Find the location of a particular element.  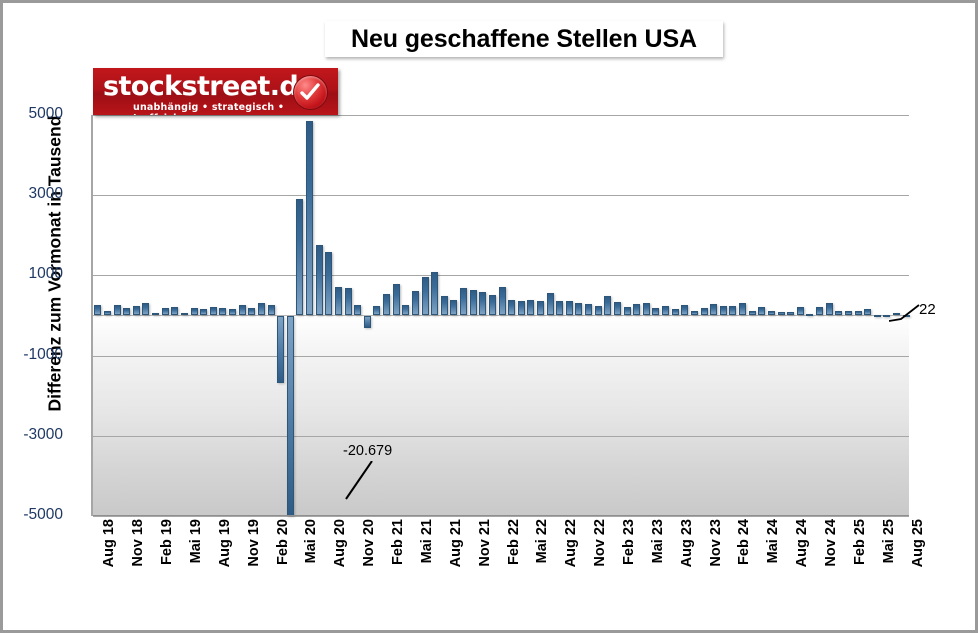

x-axis-tick-label: Nov 23 is located at coordinates (715, 543).